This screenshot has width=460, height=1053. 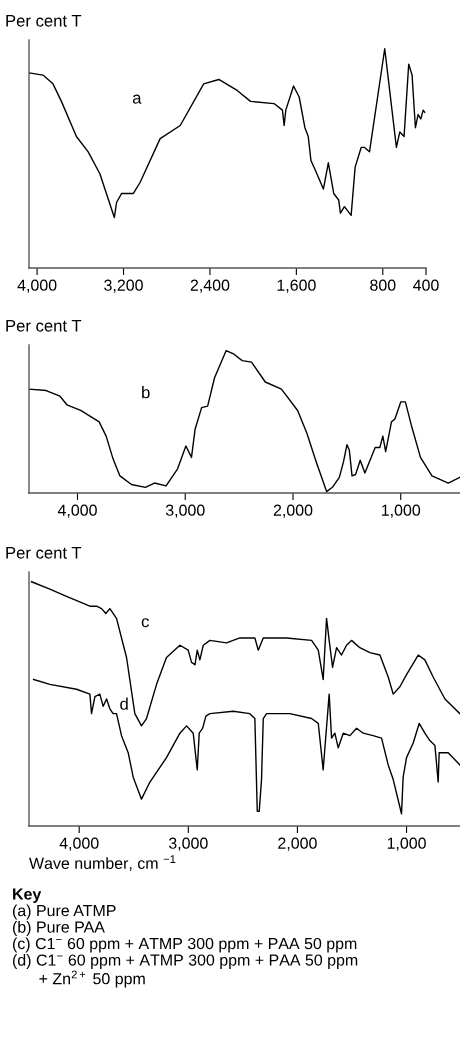 What do you see at coordinates (146, 392) in the screenshot?
I see `text: b` at bounding box center [146, 392].